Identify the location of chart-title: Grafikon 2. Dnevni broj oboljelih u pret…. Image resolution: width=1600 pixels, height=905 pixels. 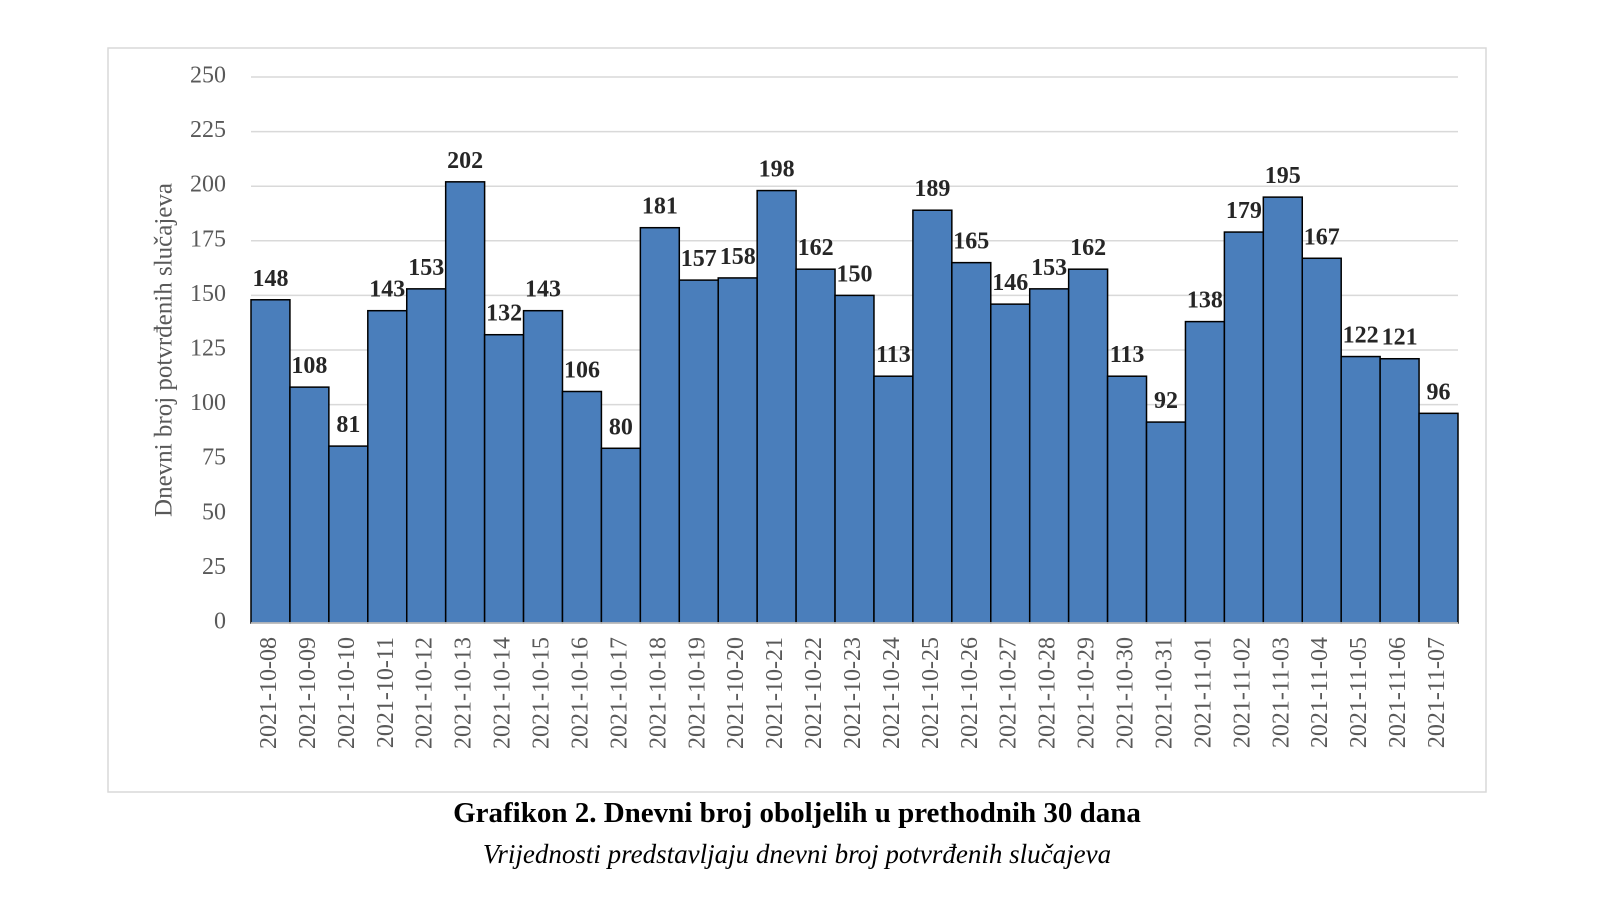
(797, 813).